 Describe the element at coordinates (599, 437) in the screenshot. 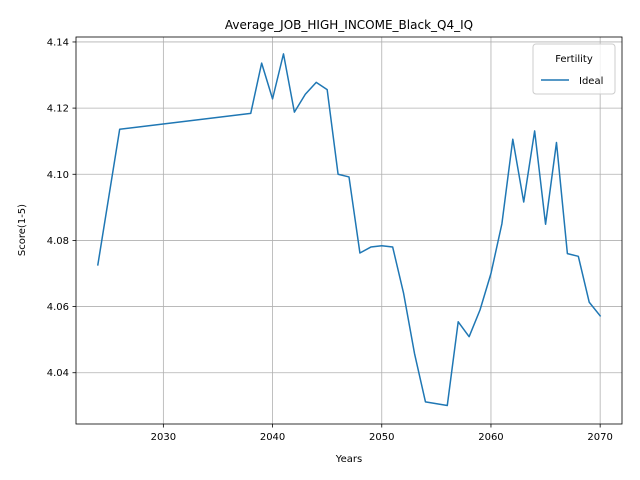

I see `x-tick-label: 2070` at that location.